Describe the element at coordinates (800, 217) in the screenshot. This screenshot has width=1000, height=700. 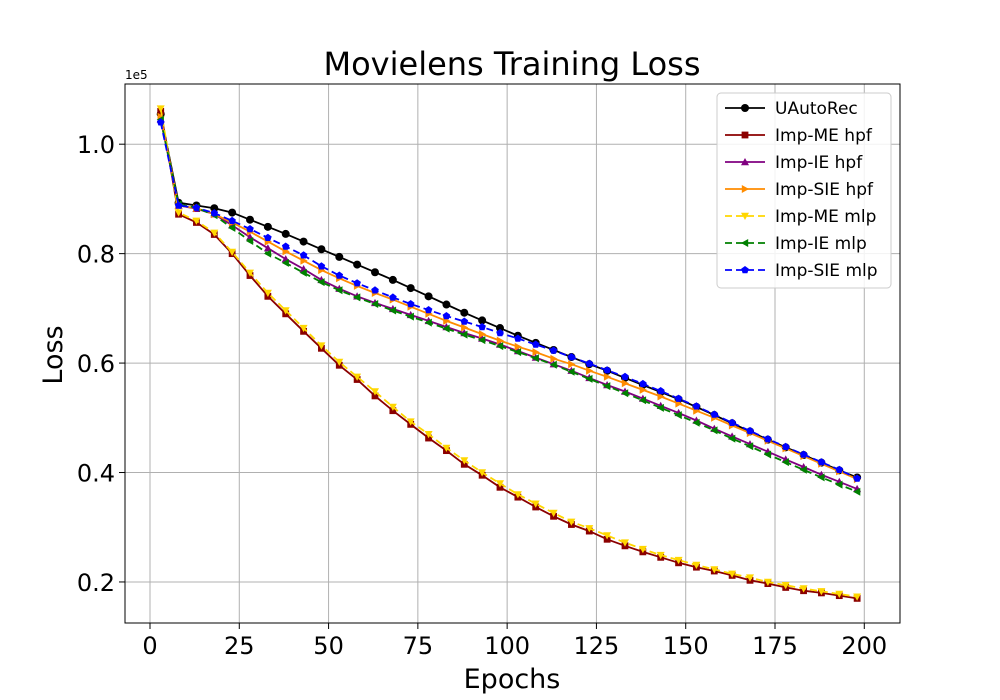
I see `legend-item: Imp-ME mlp` at that location.